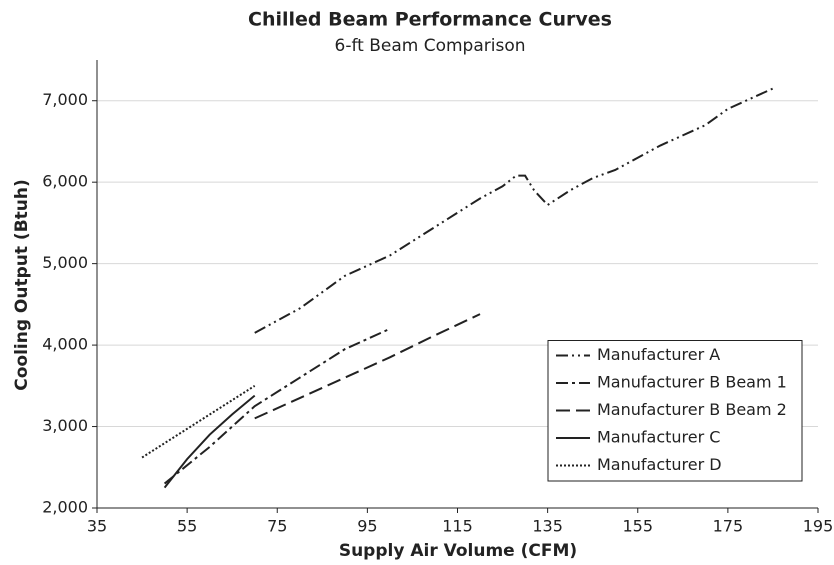 The image size is (834, 565). Describe the element at coordinates (367, 526) in the screenshot. I see `x-tick-label: 95` at that location.